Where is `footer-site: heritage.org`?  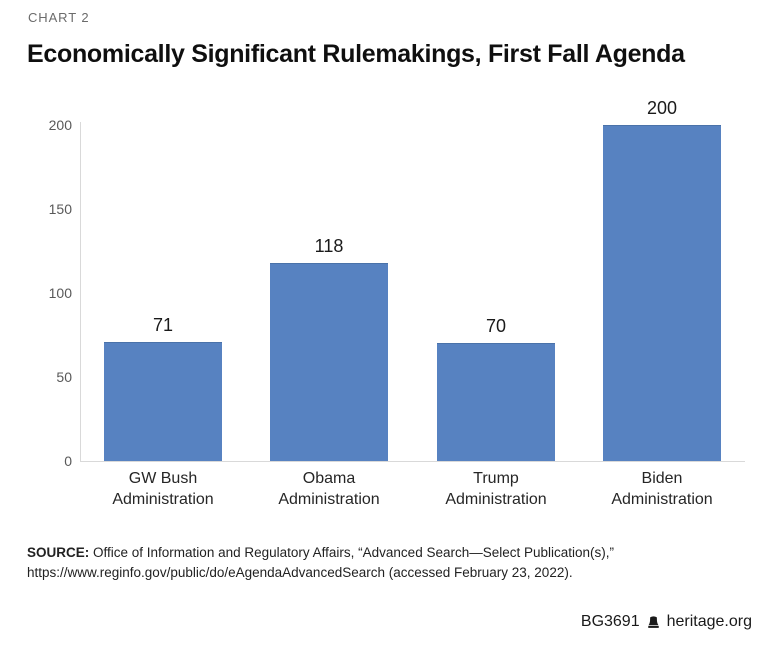
footer-site: heritage.org is located at coordinates (709, 621).